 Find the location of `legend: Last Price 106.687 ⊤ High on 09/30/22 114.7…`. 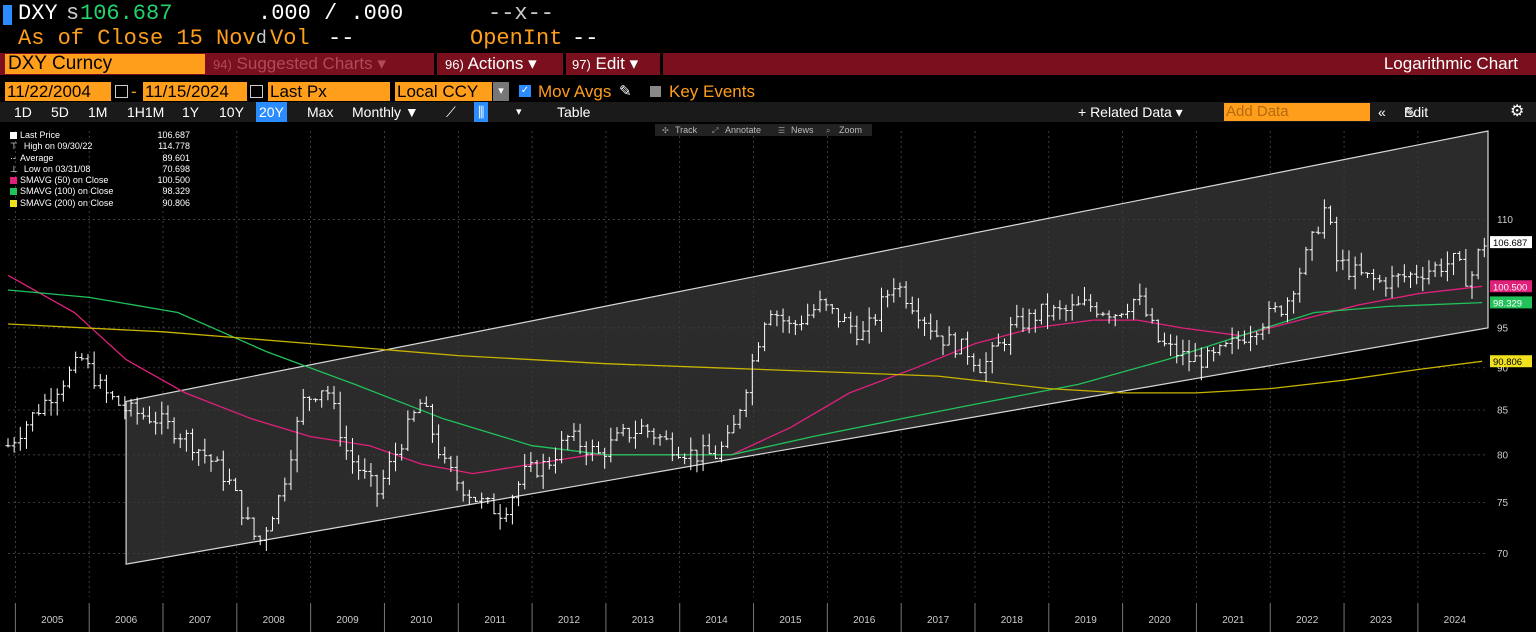

legend: Last Price 106.687 ⊤ High on 09/30/22 114.7… is located at coordinates (100, 169).